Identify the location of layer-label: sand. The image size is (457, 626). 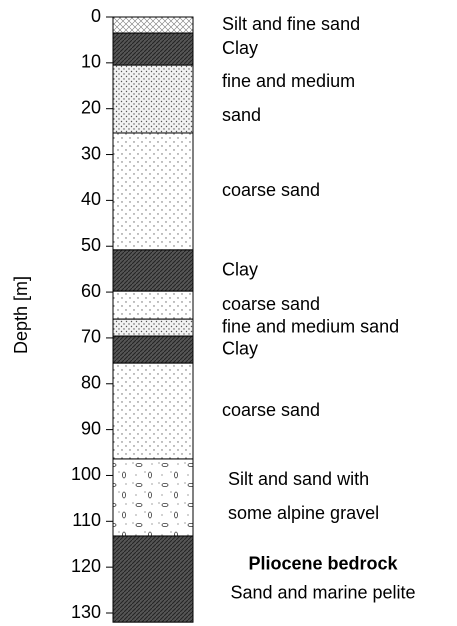
(241, 115).